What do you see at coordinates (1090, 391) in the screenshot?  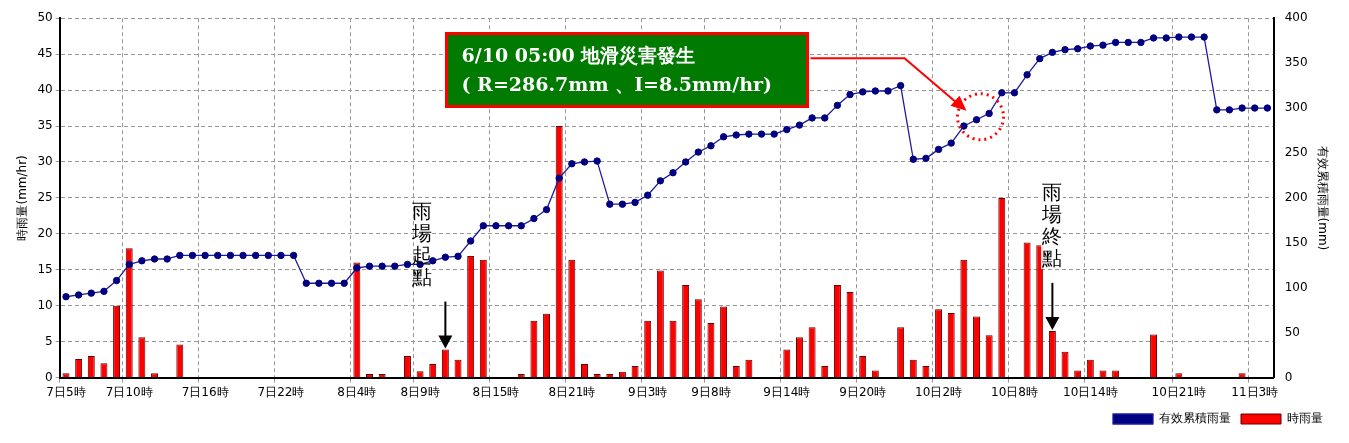 I see `x-tick-label: 10日14時` at bounding box center [1090, 391].